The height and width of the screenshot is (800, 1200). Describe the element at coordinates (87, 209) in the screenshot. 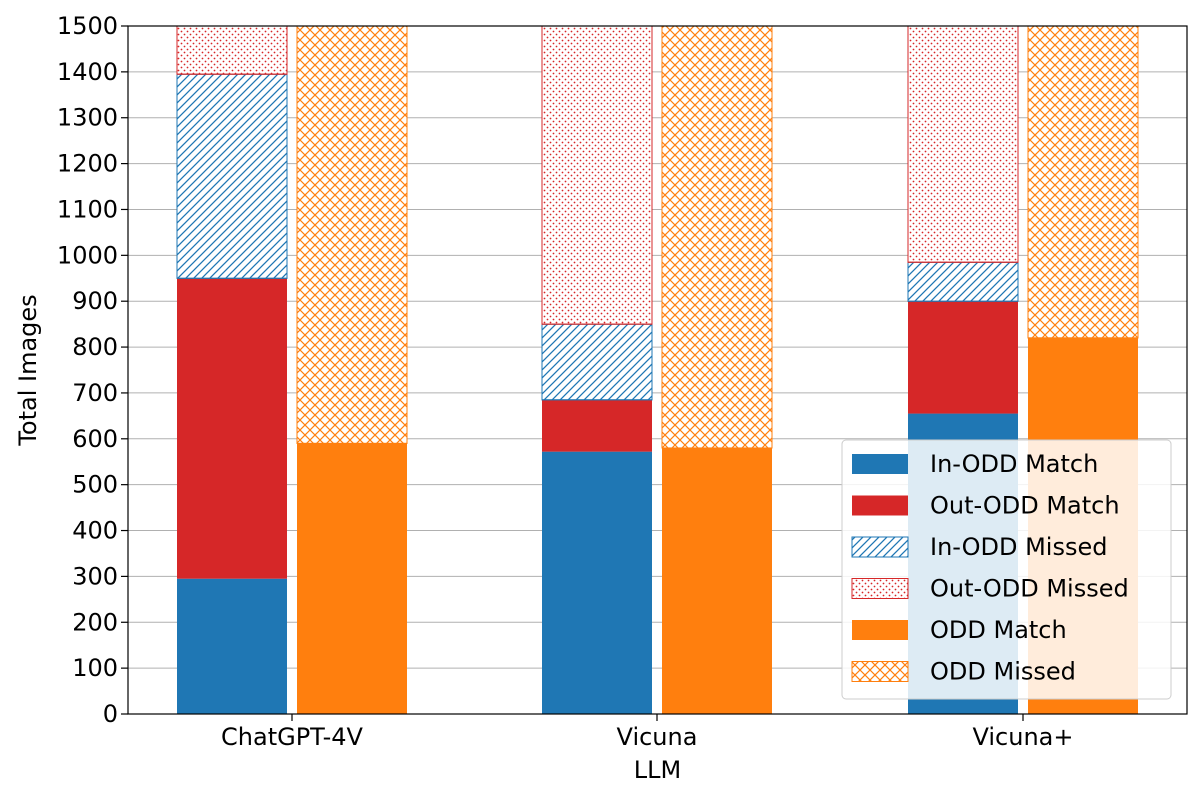

I see `y-tick-label: 1100` at that location.